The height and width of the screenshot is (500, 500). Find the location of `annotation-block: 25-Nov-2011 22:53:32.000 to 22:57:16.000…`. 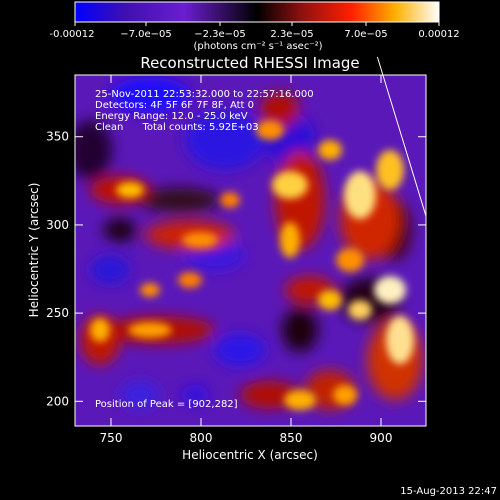

annotation-block: 25-Nov-2011 22:53:32.000 to 22:57:16.000… is located at coordinates (204, 111).